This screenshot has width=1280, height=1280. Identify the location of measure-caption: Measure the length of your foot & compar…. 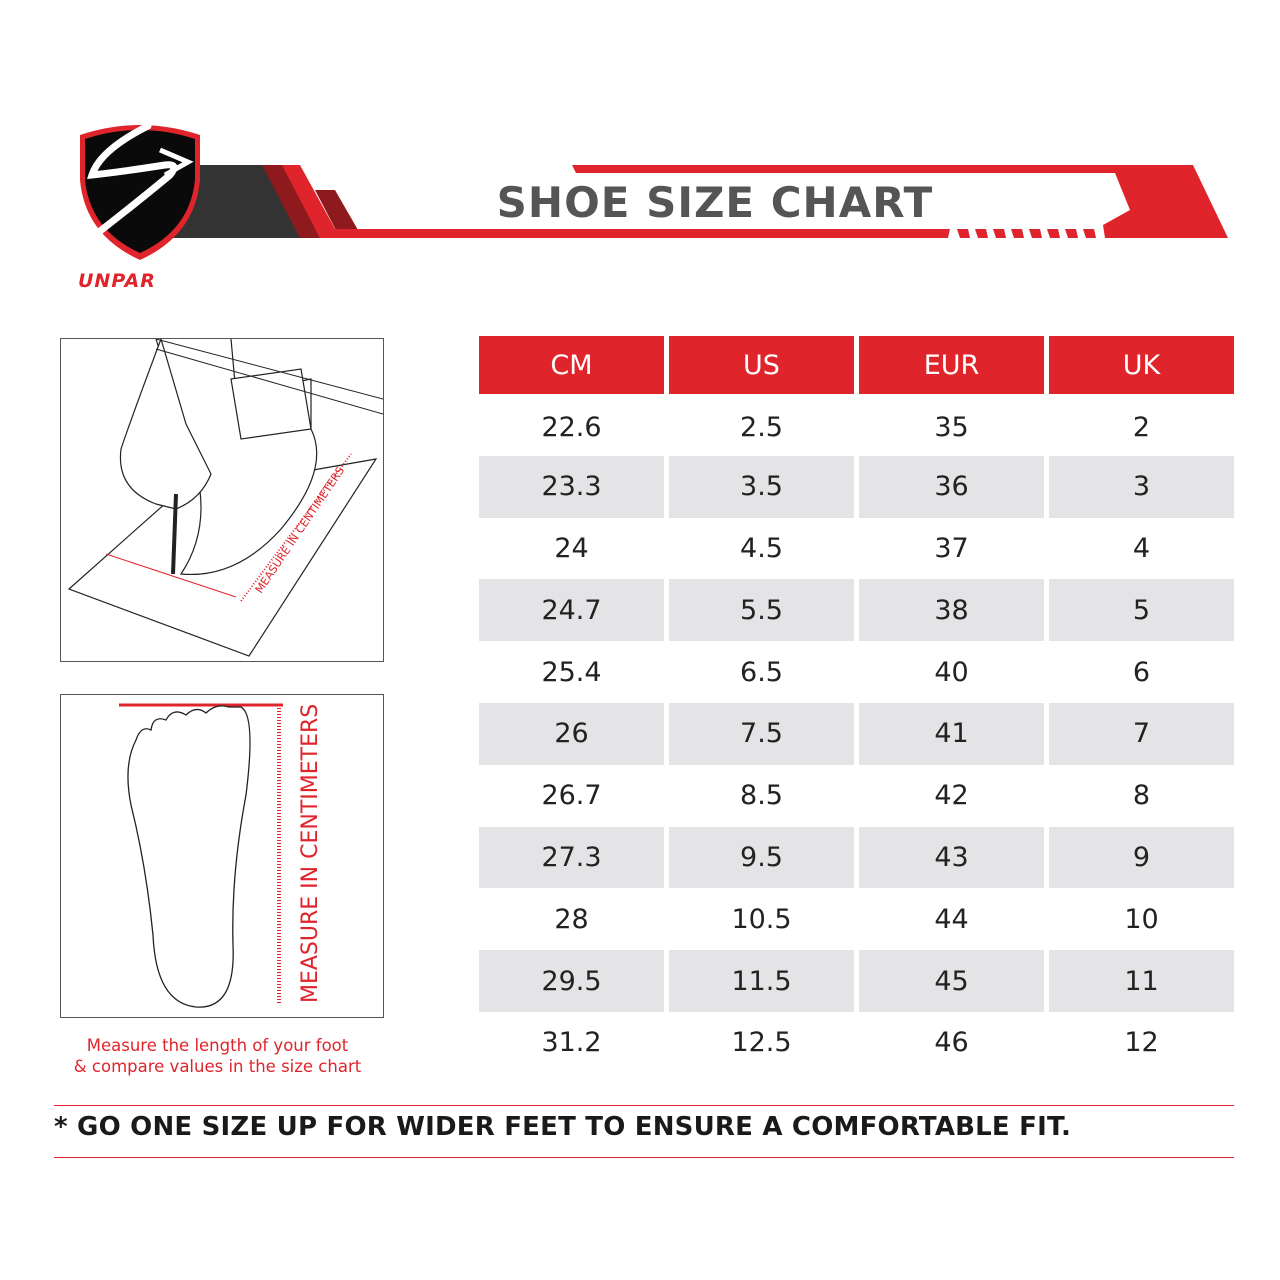
(217, 1056).